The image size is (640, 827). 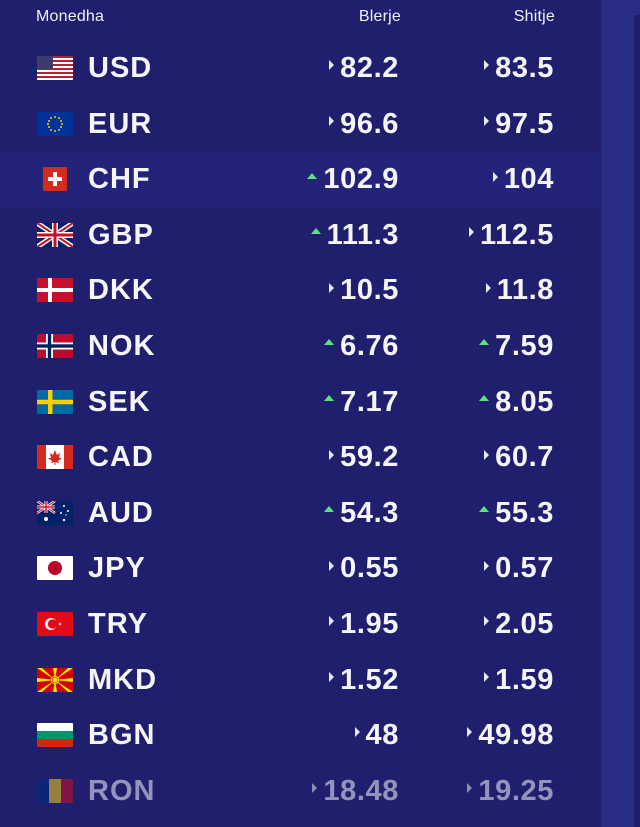 I want to click on buy-value: 10.5, so click(x=369, y=290).